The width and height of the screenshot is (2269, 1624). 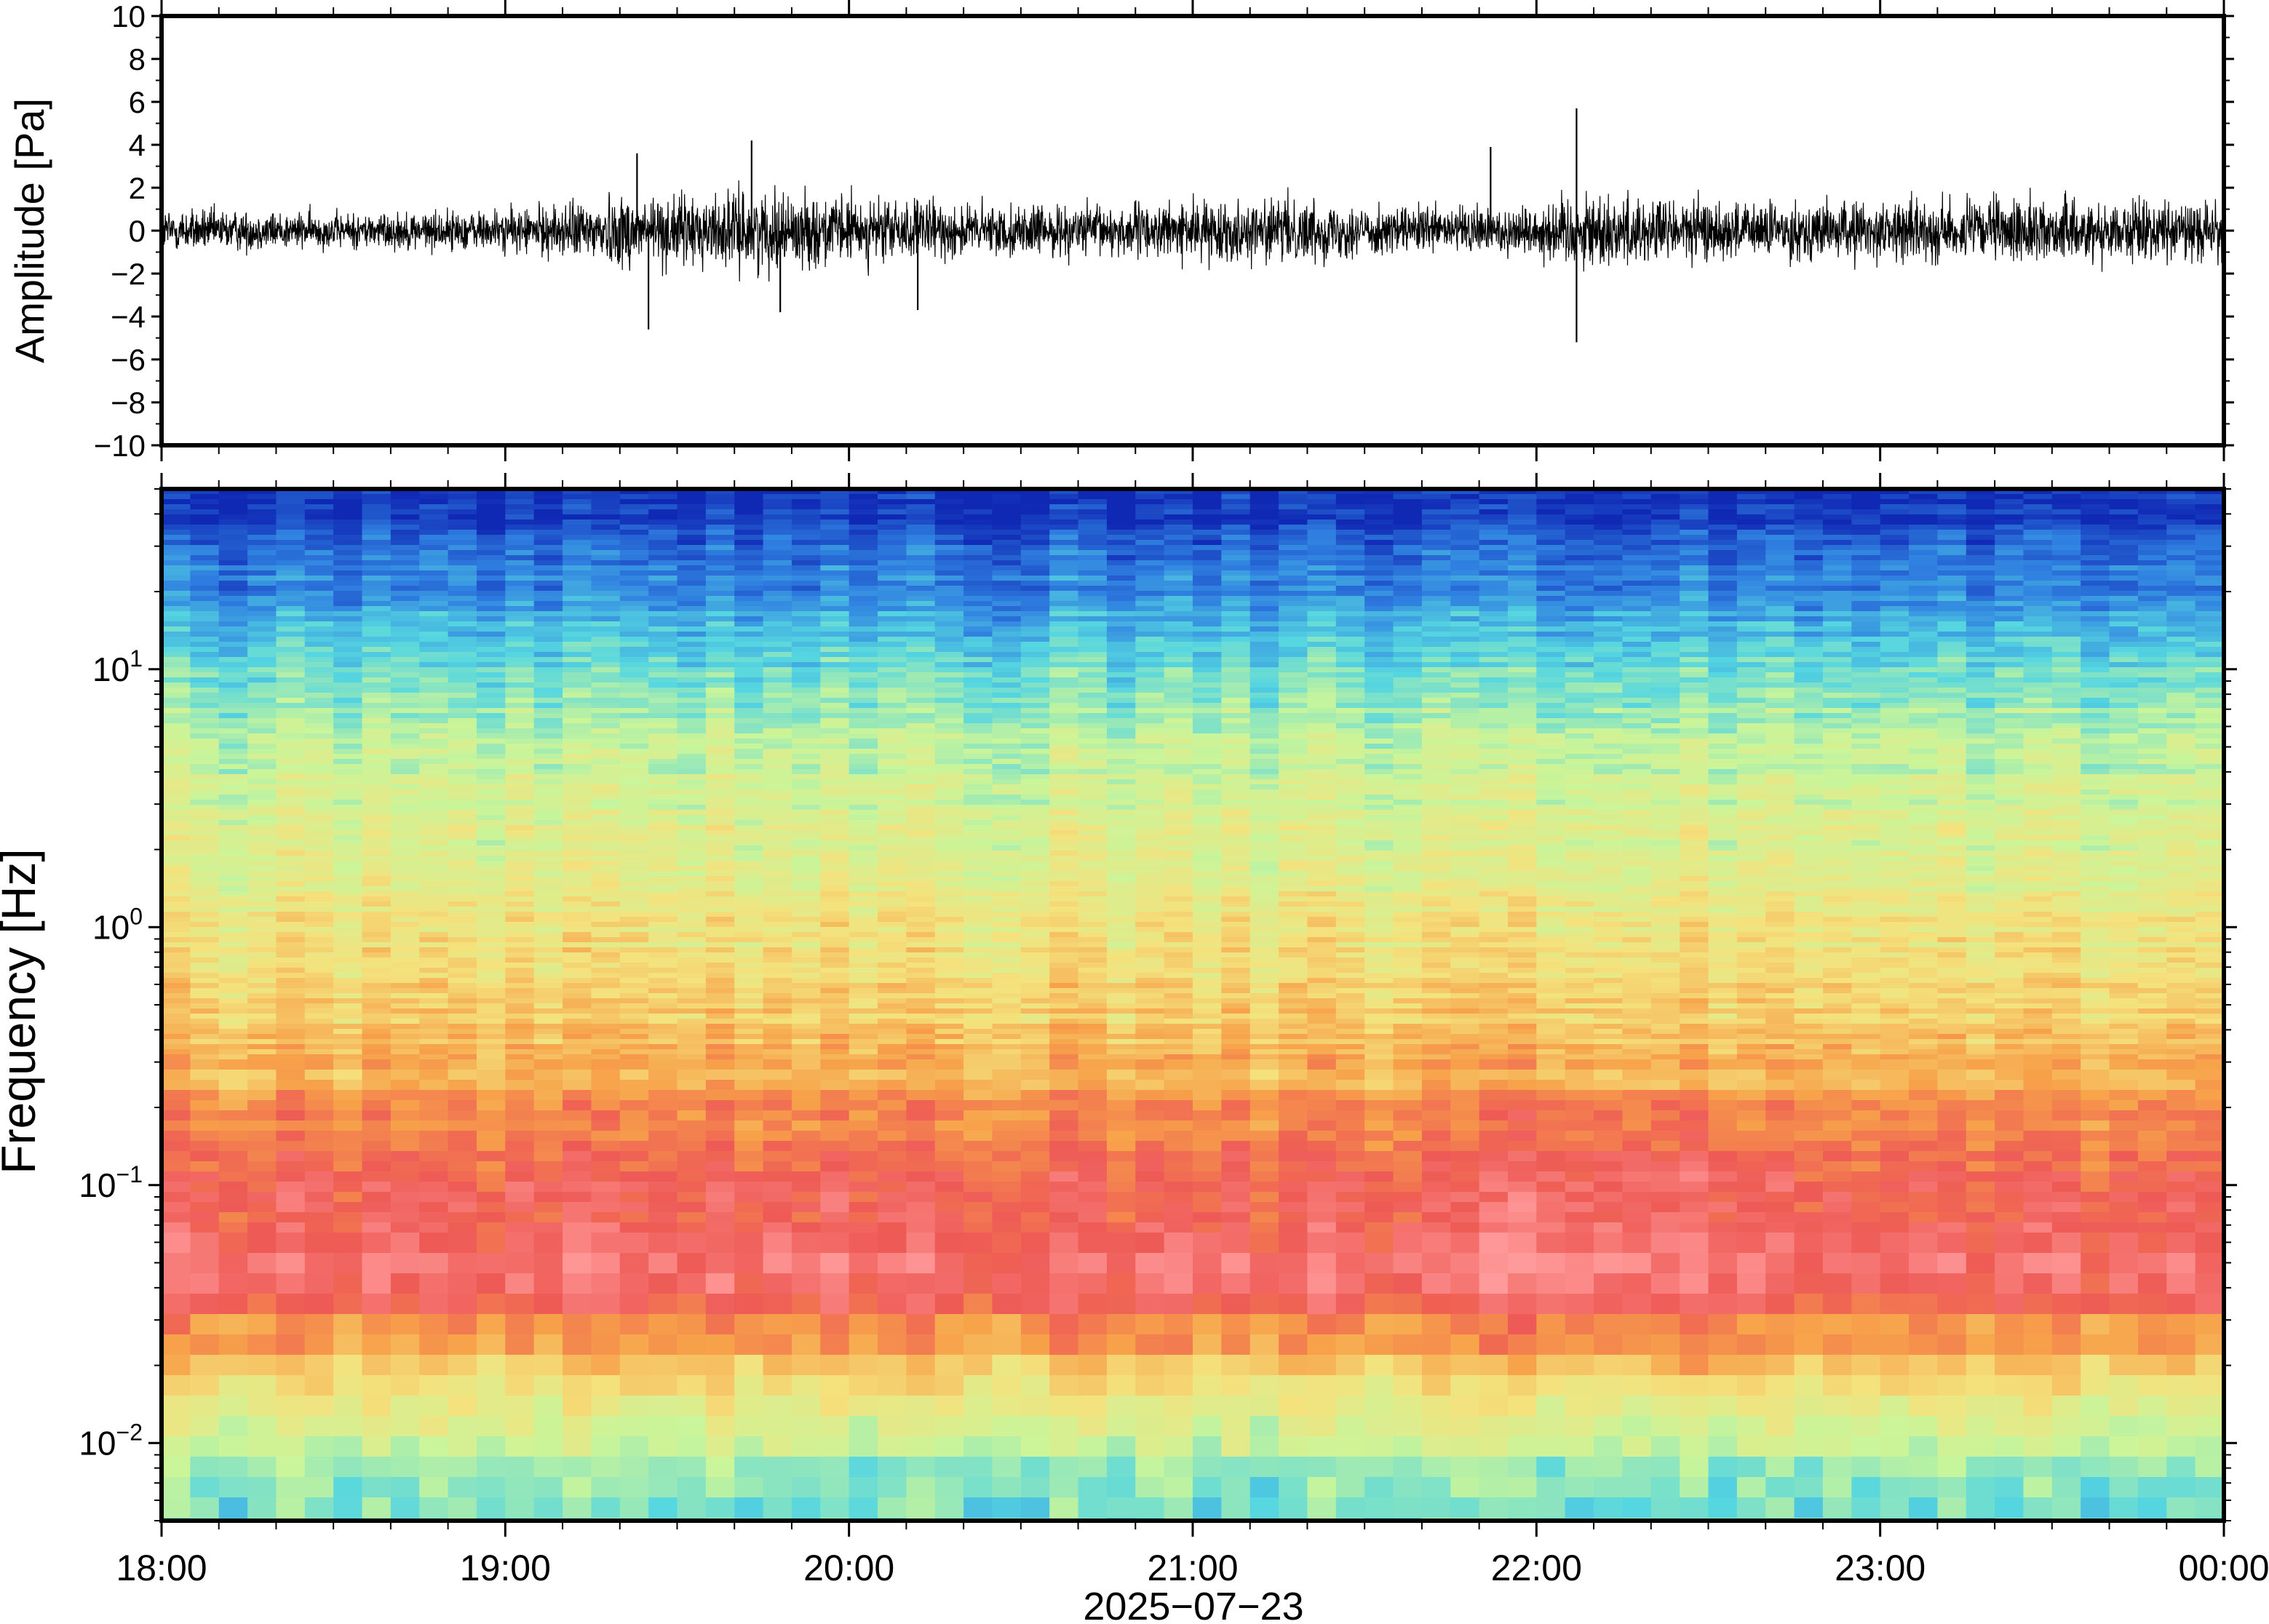 I want to click on y-tick-label: −2, so click(x=128, y=274).